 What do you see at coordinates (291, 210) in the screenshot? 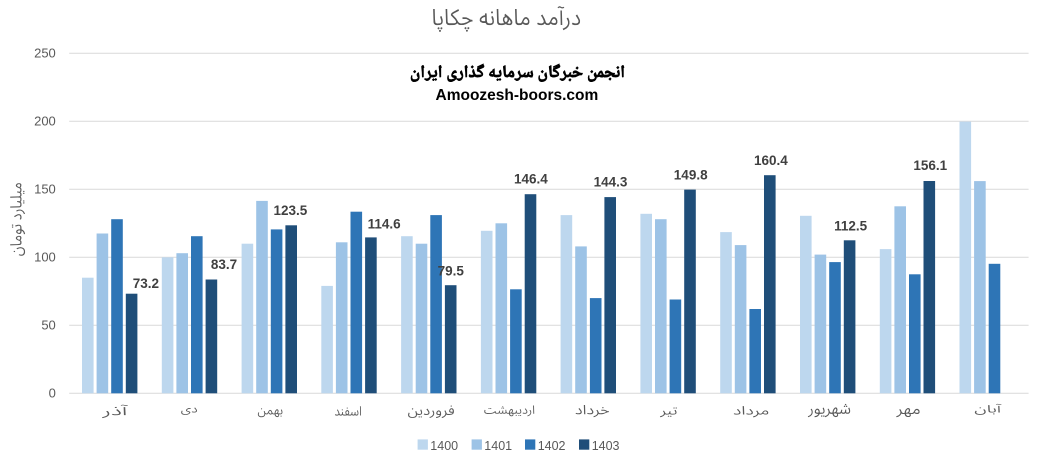
I see `svg-text: 123.5` at bounding box center [291, 210].